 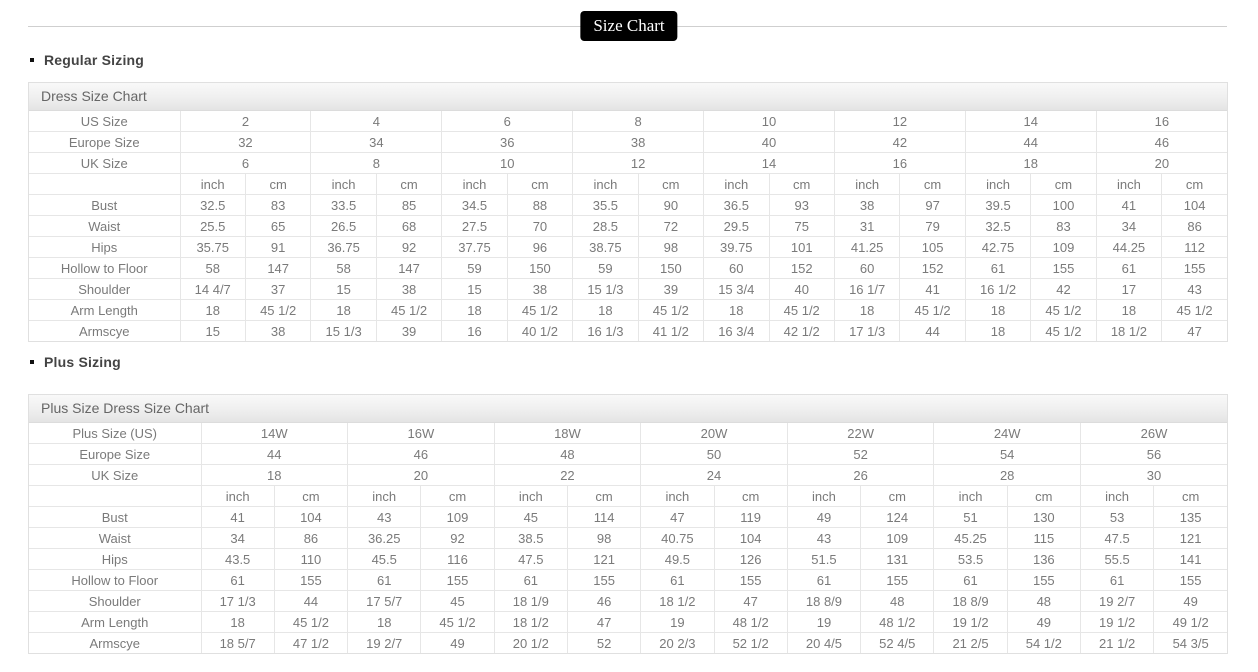 What do you see at coordinates (311, 642) in the screenshot?
I see `cm-value: 47 1/2` at bounding box center [311, 642].